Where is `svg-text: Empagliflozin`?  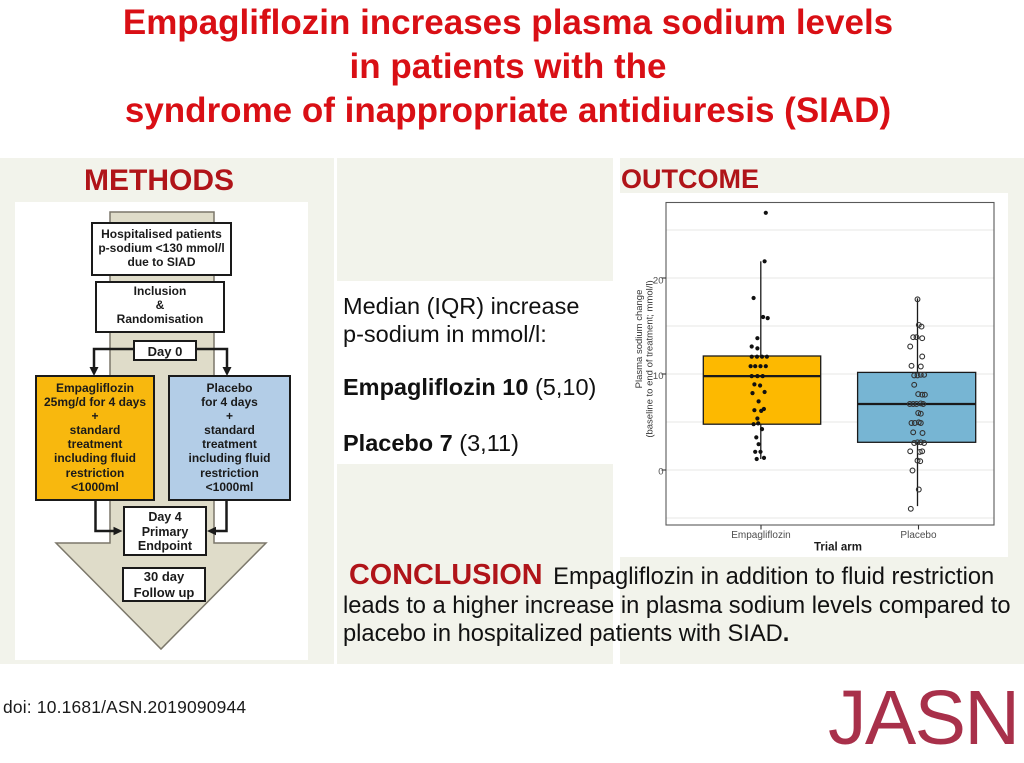 svg-text: Empagliflozin is located at coordinates (760, 535).